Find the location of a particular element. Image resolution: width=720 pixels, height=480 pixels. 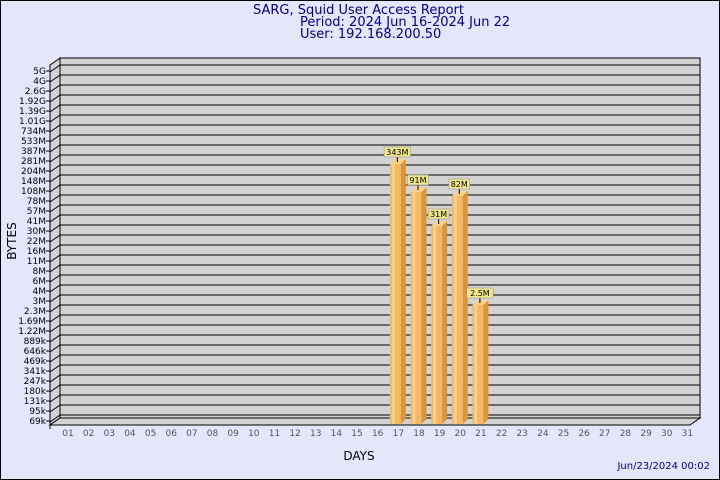

x-tick-label: 09 is located at coordinates (233, 434).